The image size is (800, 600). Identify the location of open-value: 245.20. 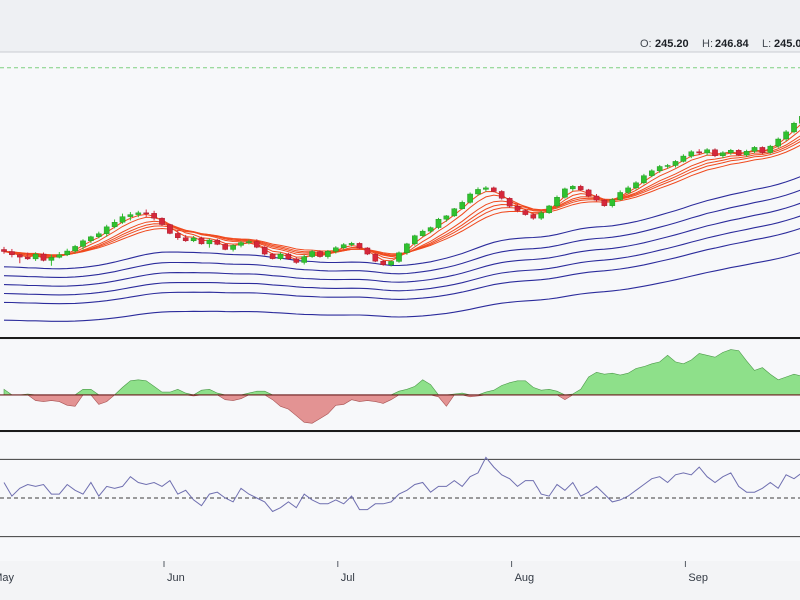
(672, 44).